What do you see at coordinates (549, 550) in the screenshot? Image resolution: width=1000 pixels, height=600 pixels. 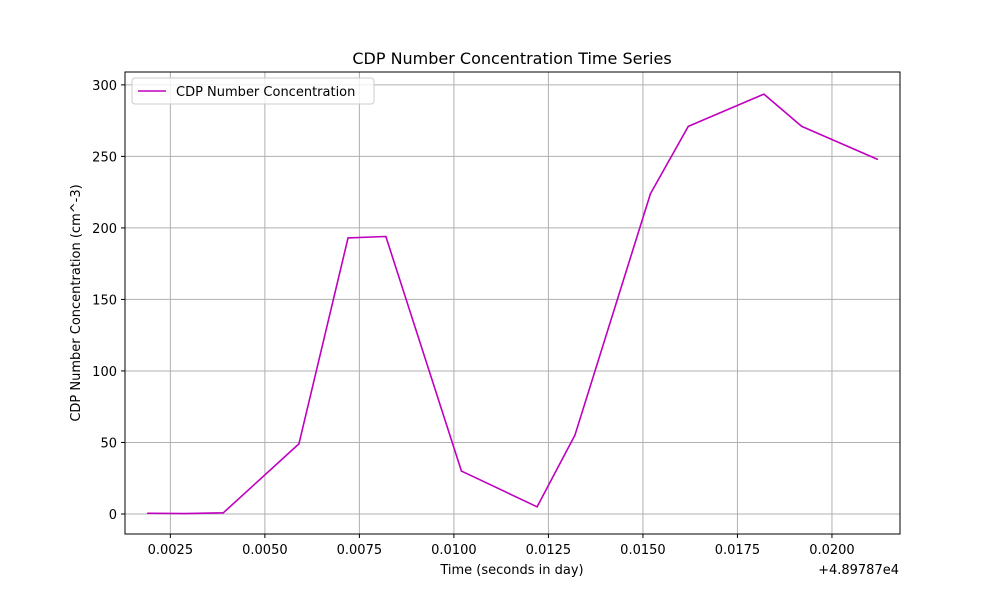 I see `x-tick-label: 0.0125` at bounding box center [549, 550].